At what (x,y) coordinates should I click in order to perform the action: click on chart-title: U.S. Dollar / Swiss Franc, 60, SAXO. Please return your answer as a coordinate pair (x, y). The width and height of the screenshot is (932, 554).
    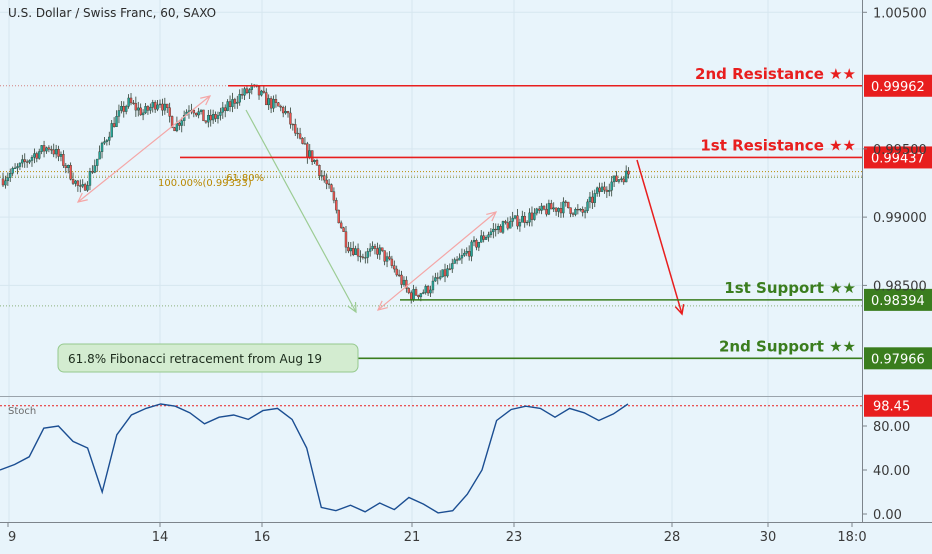
    Looking at the image, I should click on (112, 13).